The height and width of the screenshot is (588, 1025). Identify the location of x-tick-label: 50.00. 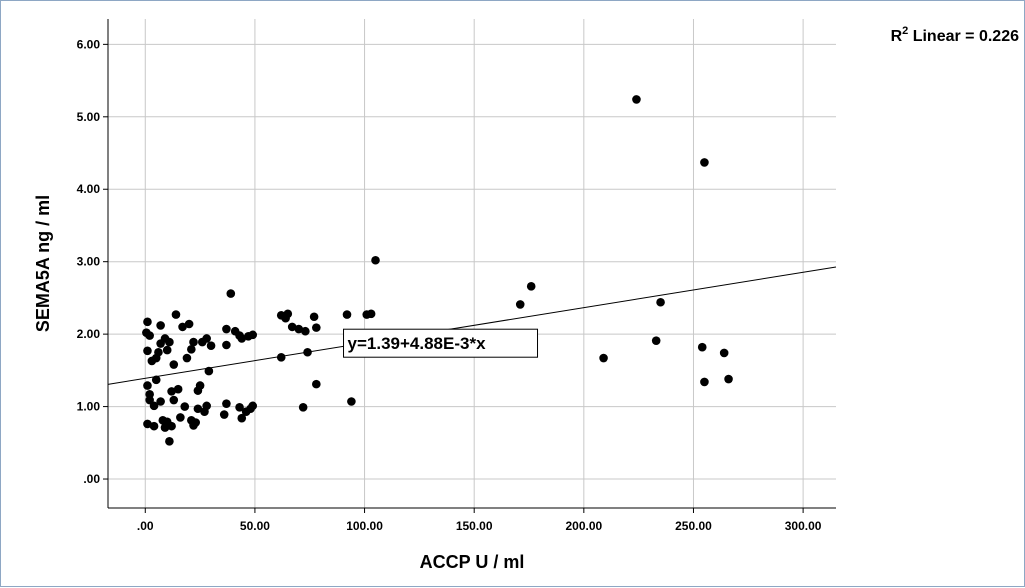
(255, 526).